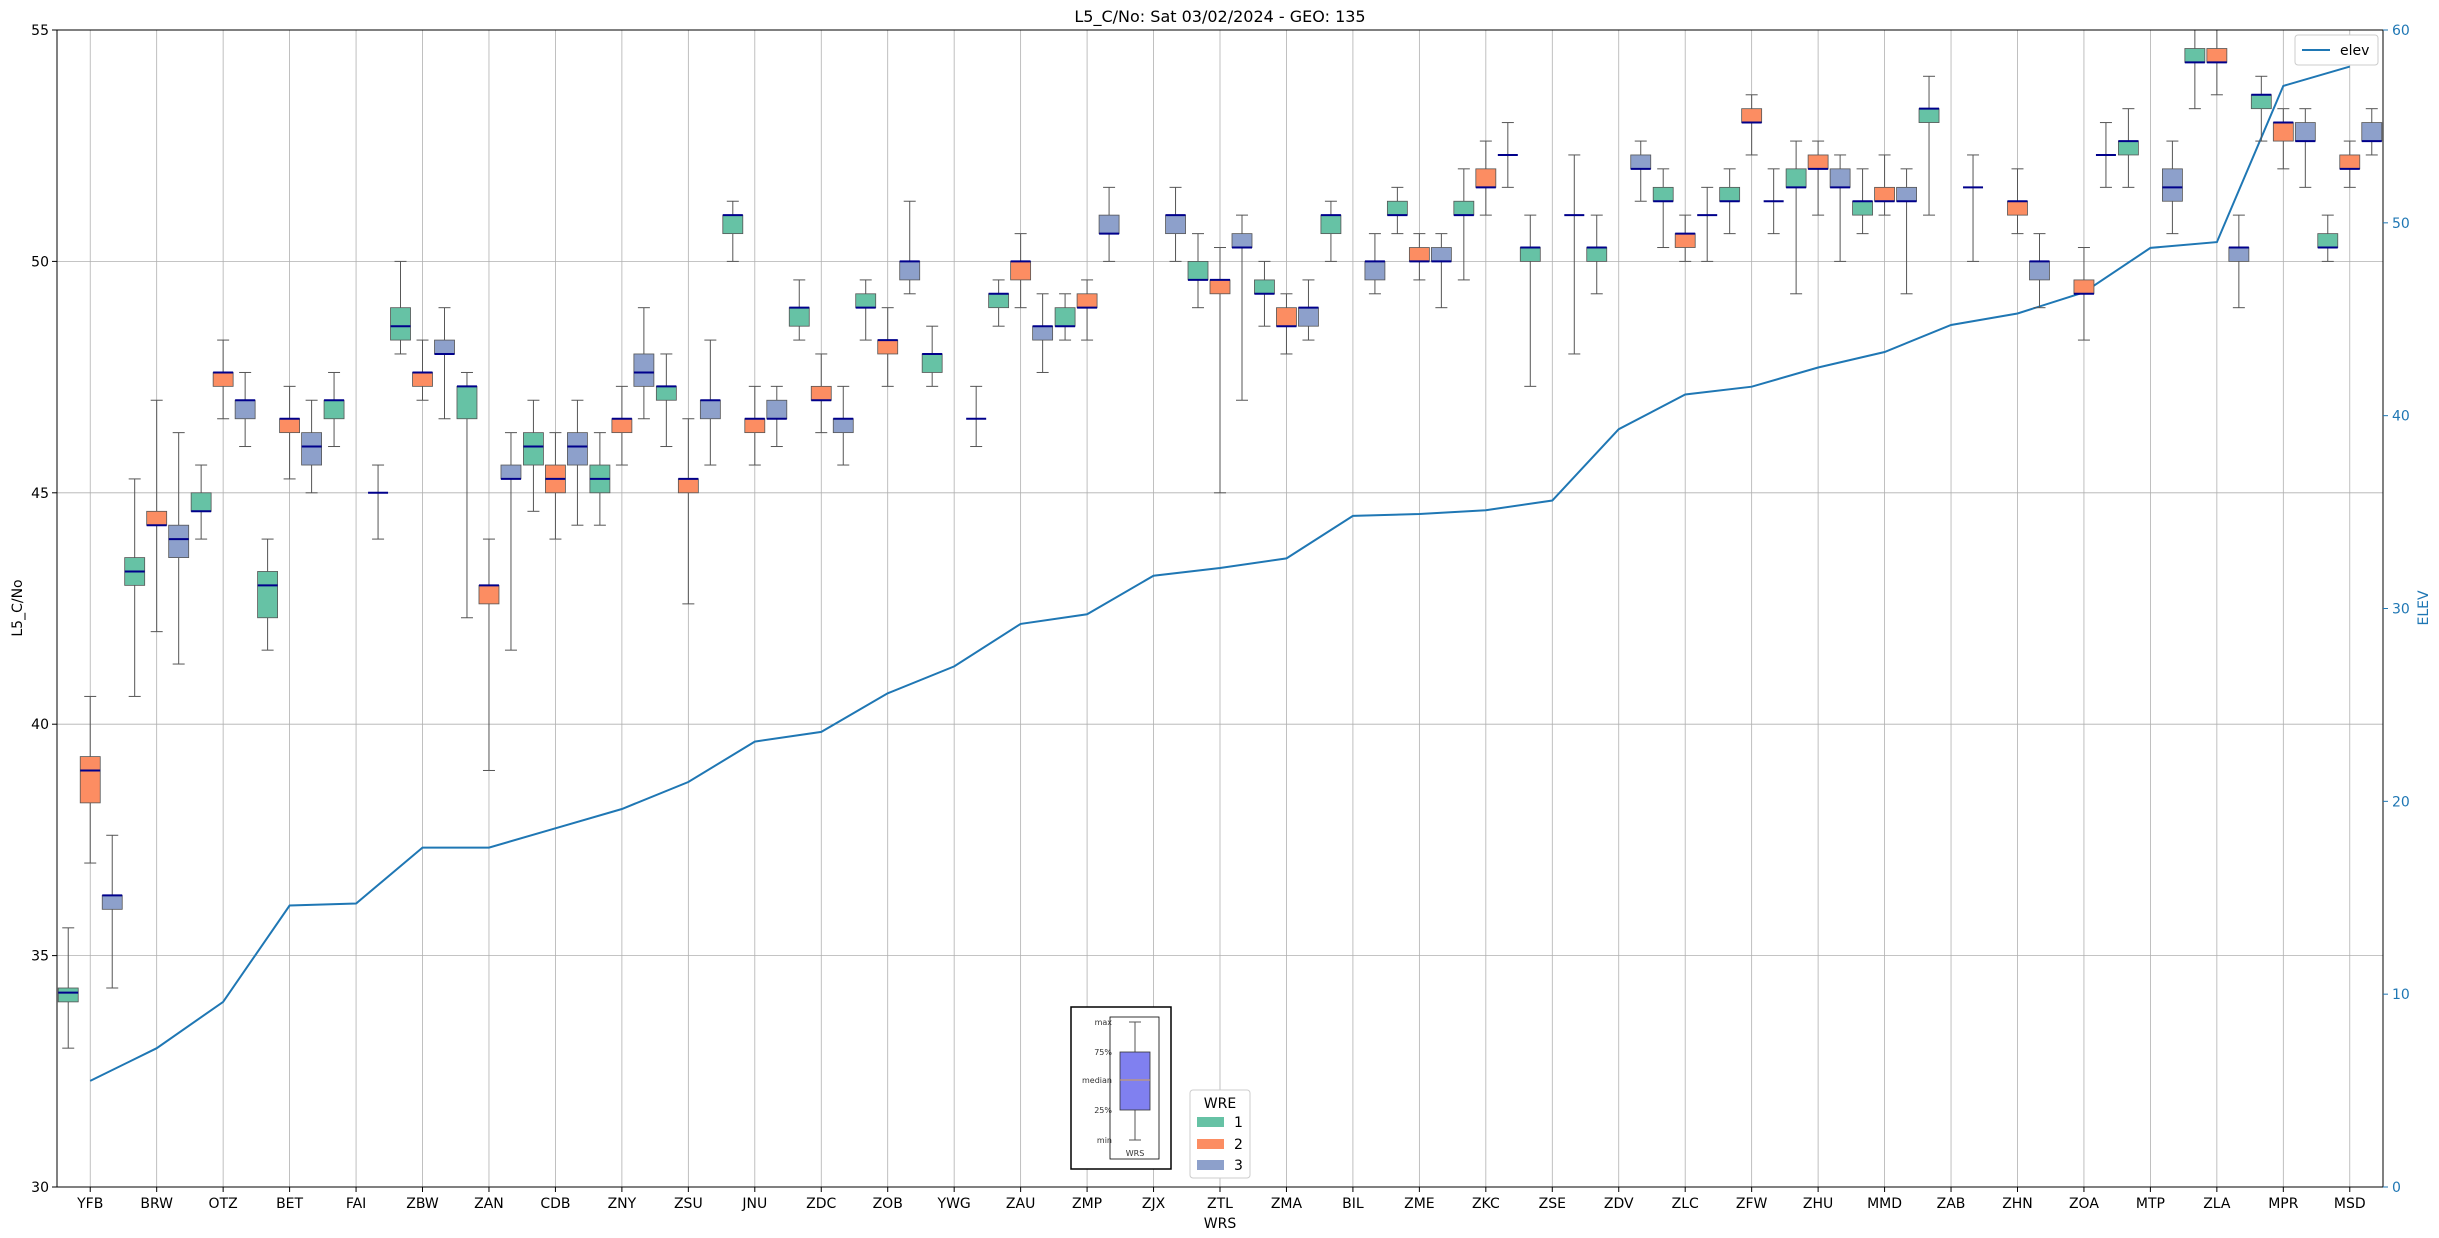  What do you see at coordinates (1752, 125) in the screenshot?
I see `box-wre-2-zfw` at bounding box center [1752, 125].